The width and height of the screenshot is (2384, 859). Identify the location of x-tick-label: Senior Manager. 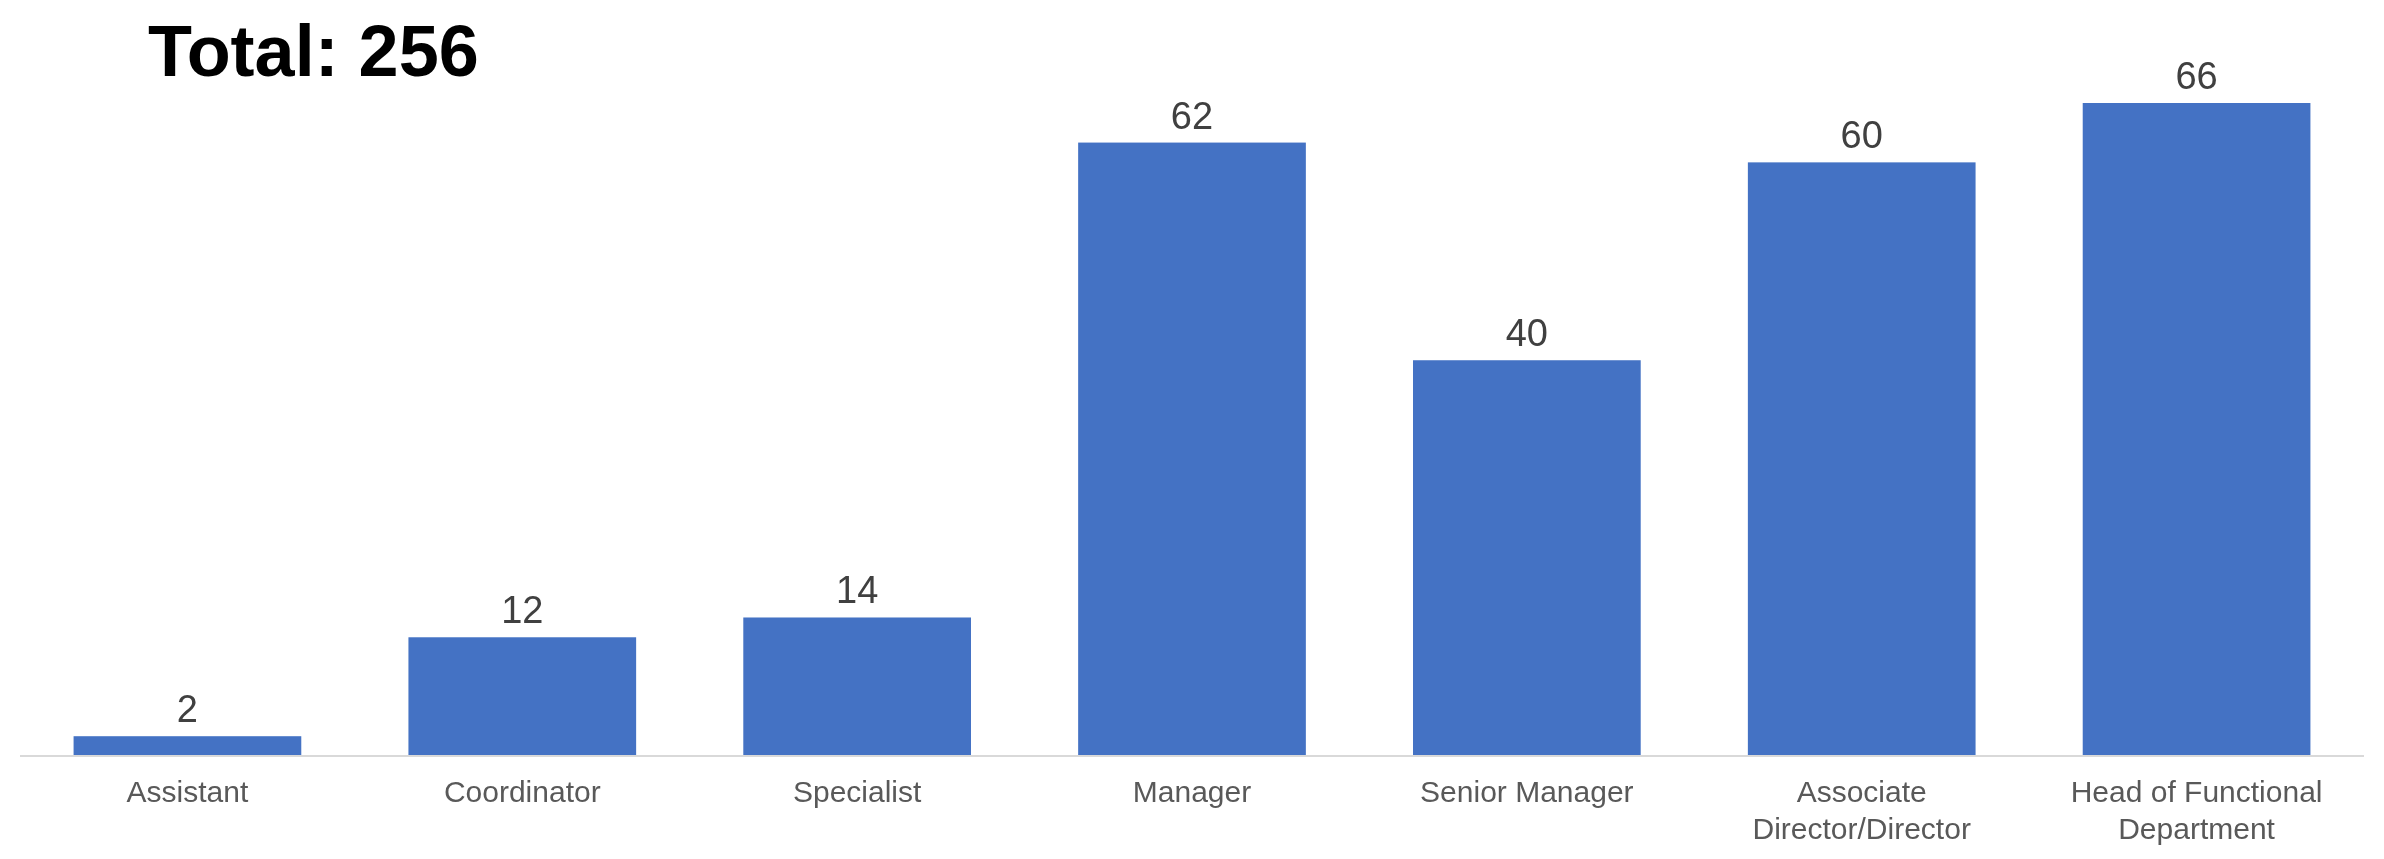
(1527, 791).